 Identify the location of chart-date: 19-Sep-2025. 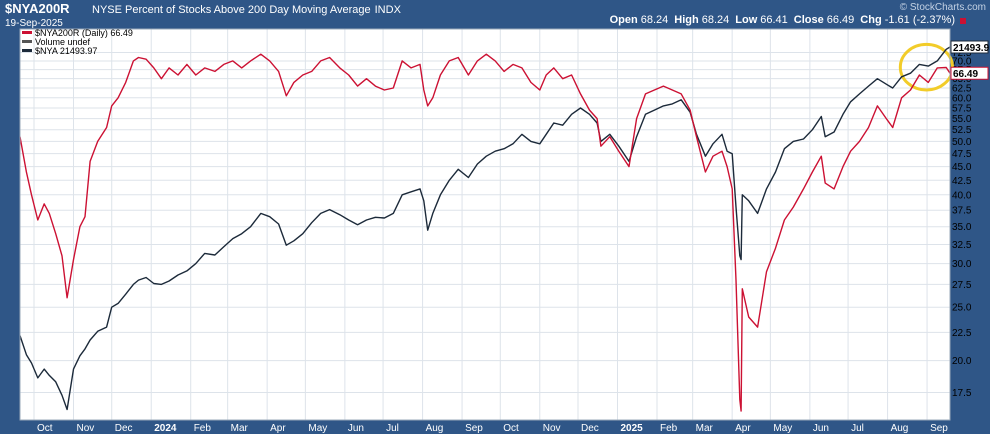
(34, 23).